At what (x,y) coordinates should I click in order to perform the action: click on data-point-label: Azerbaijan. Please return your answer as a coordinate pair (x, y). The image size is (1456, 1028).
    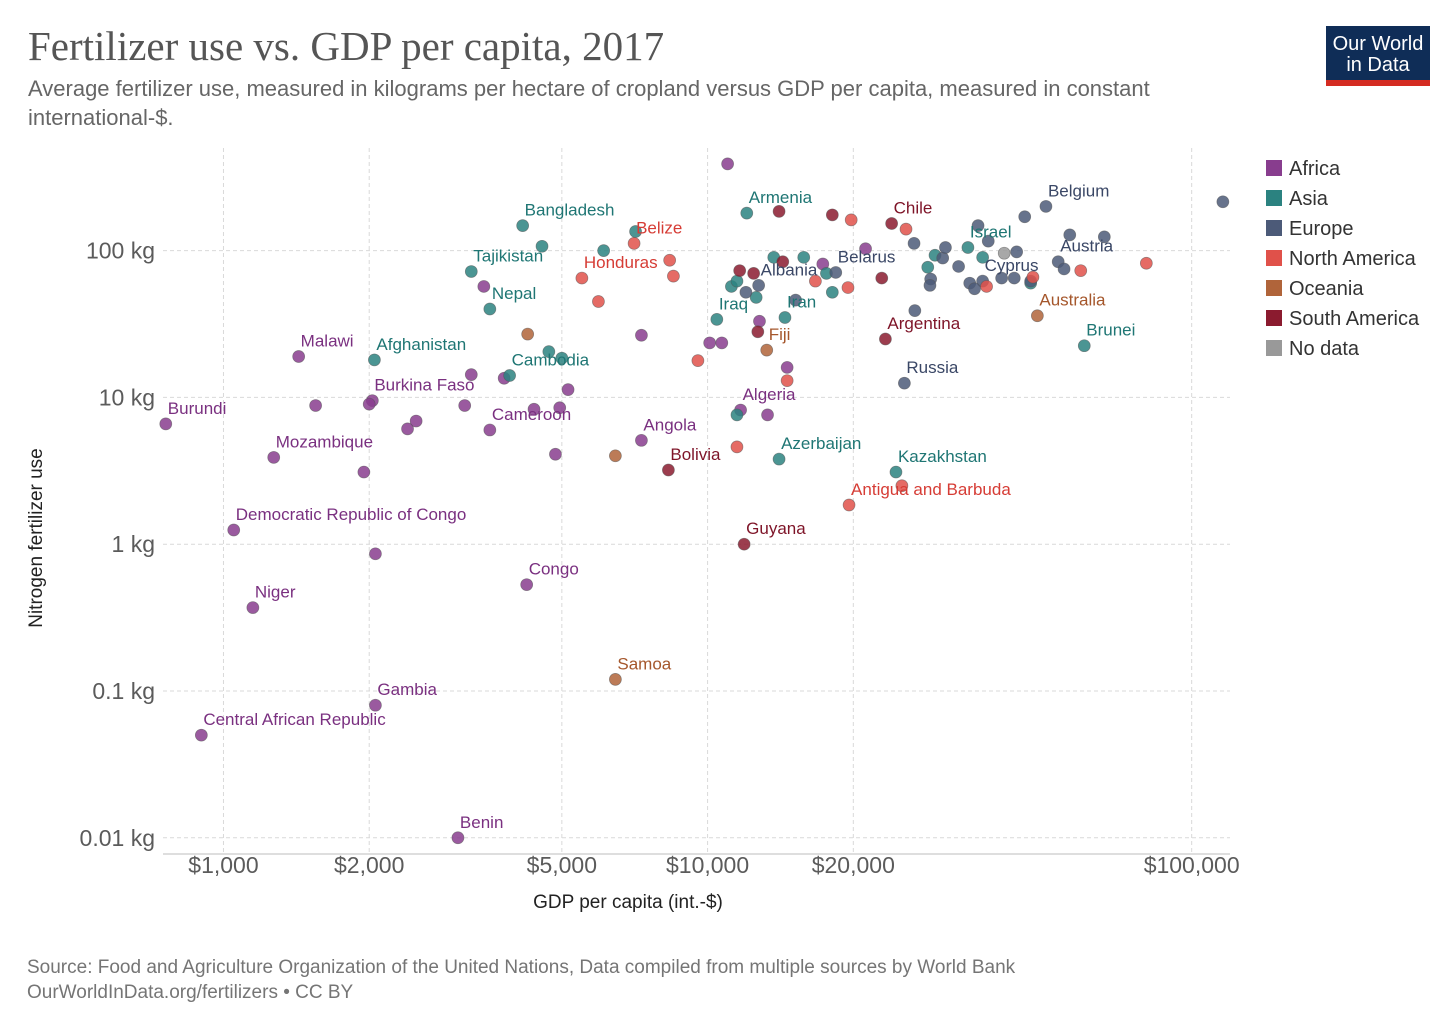
    Looking at the image, I should click on (821, 443).